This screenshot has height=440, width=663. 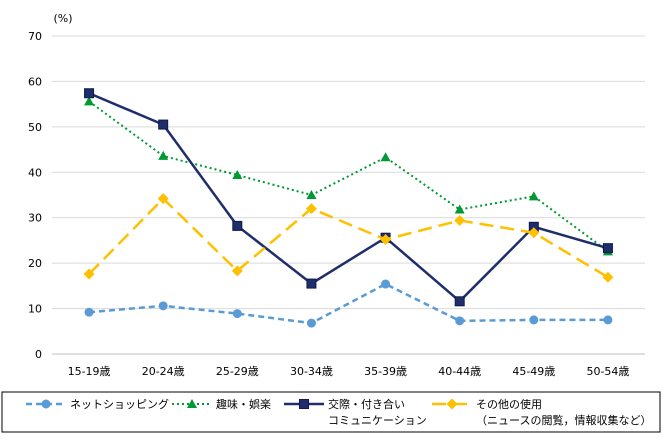 What do you see at coordinates (607, 371) in the screenshot?
I see `x-tick-label: 50-54歳` at bounding box center [607, 371].